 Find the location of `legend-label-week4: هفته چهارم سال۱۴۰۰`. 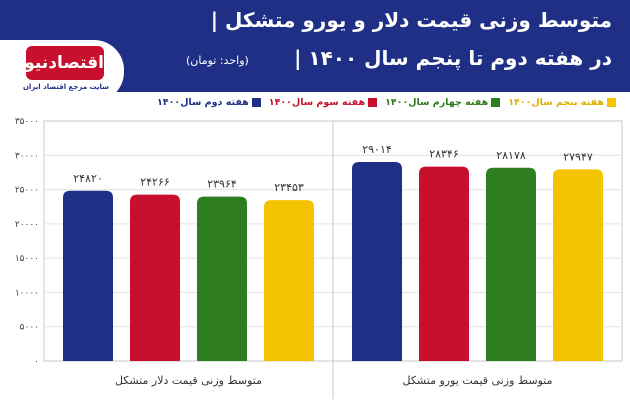

legend-label-week4: هفته چهارم سال۱۴۰۰ is located at coordinates (437, 102).